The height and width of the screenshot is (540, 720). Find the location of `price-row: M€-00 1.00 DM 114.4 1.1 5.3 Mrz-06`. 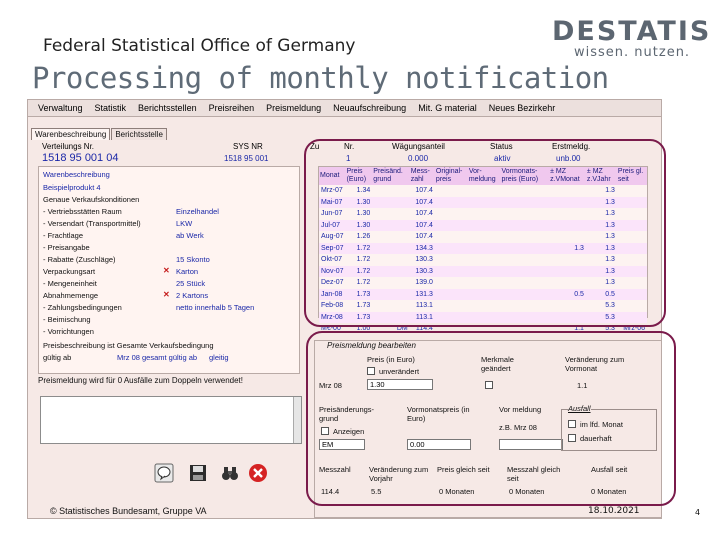

price-row: M€-00 1.00 DM 114.4 1.1 5.3 Mrz-06 is located at coordinates (483, 329).